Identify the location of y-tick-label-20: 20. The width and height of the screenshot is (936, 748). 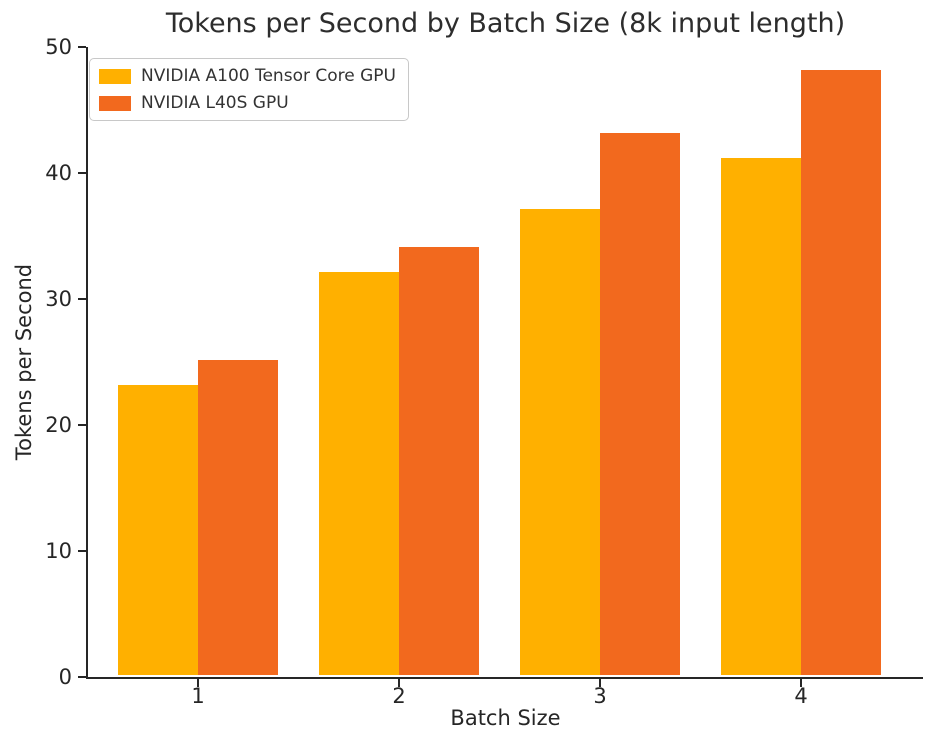
(58, 425).